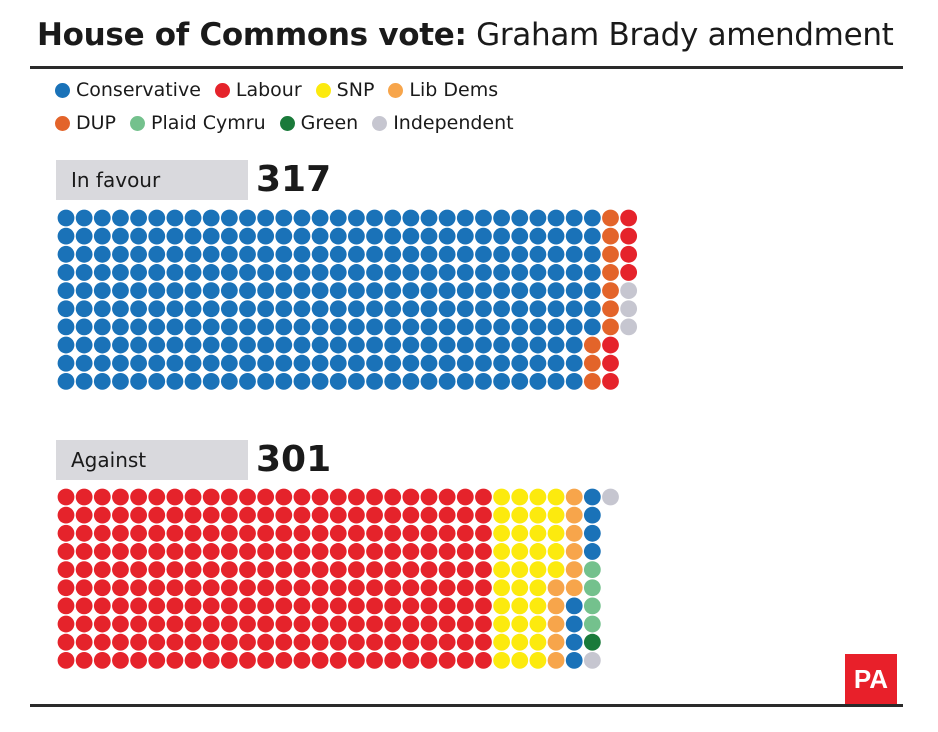  Describe the element at coordinates (396, 90) in the screenshot. I see `lib-dems-dot-icon` at that location.